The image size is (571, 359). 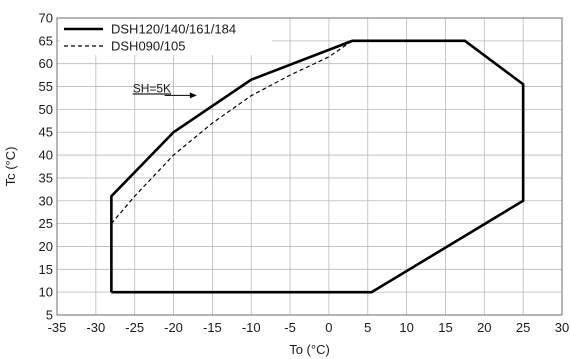 I want to click on y-tick-label: 60, so click(x=46, y=63).